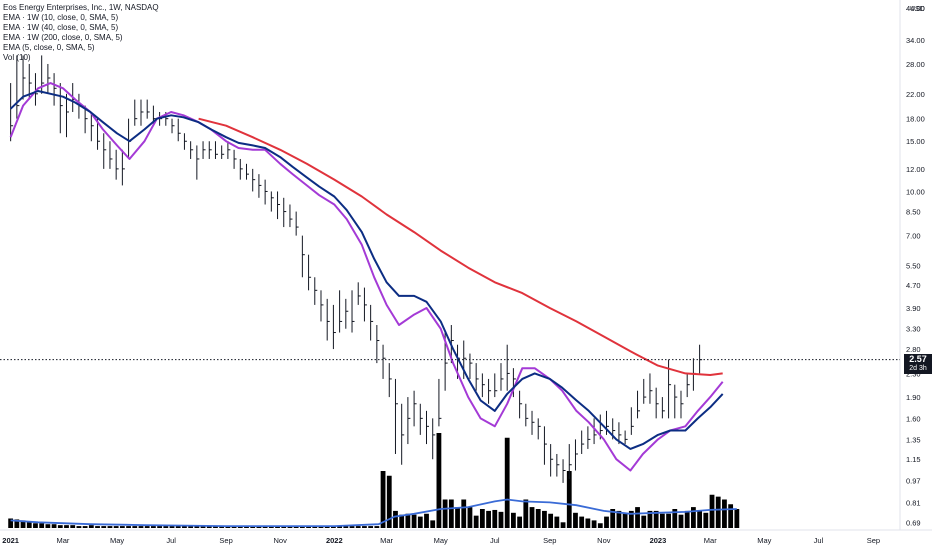 This screenshot has height=555, width=932. What do you see at coordinates (915, 8) in the screenshot?
I see `y-tick-label: 44.00` at bounding box center [915, 8].